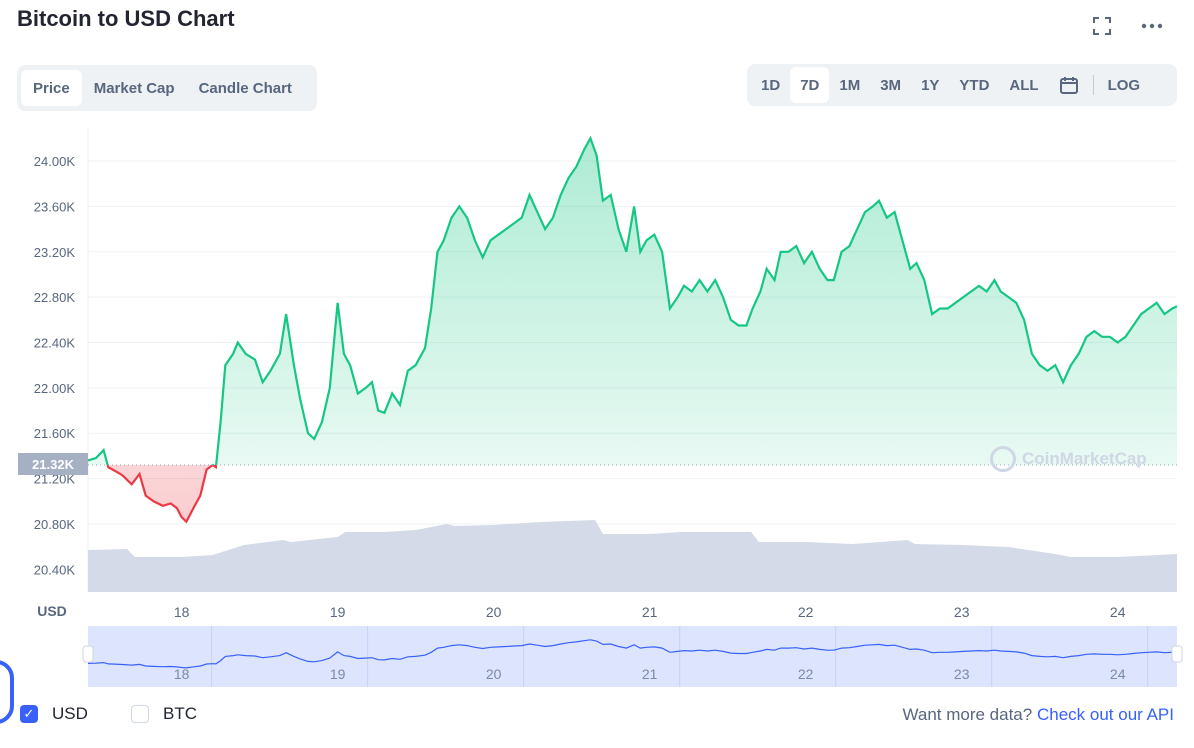 Image resolution: width=1194 pixels, height=748 pixels. I want to click on legend-btc-label: BTC, so click(180, 713).